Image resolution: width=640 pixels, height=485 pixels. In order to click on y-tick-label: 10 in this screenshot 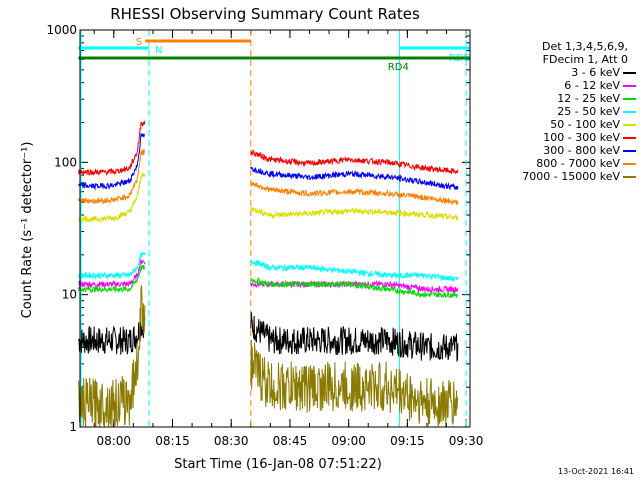, I will do `click(69, 295)`.